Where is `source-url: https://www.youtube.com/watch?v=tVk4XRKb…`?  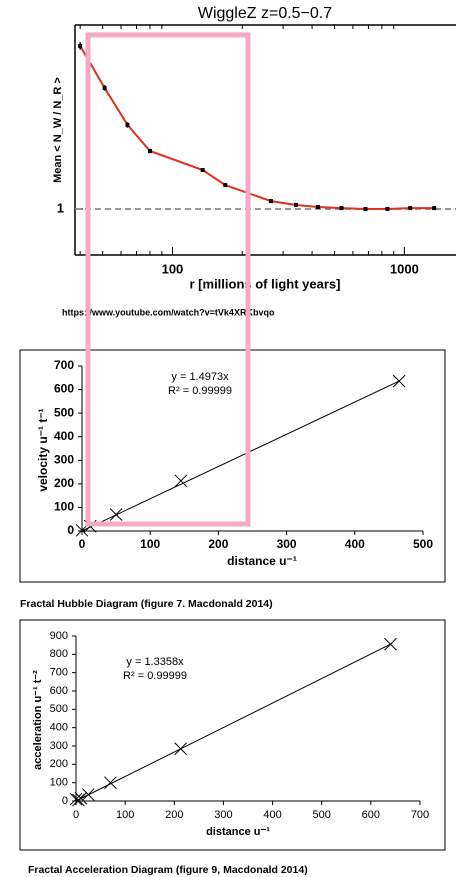 source-url: https://www.youtube.com/watch?v=tVk4XRKb… is located at coordinates (168, 312).